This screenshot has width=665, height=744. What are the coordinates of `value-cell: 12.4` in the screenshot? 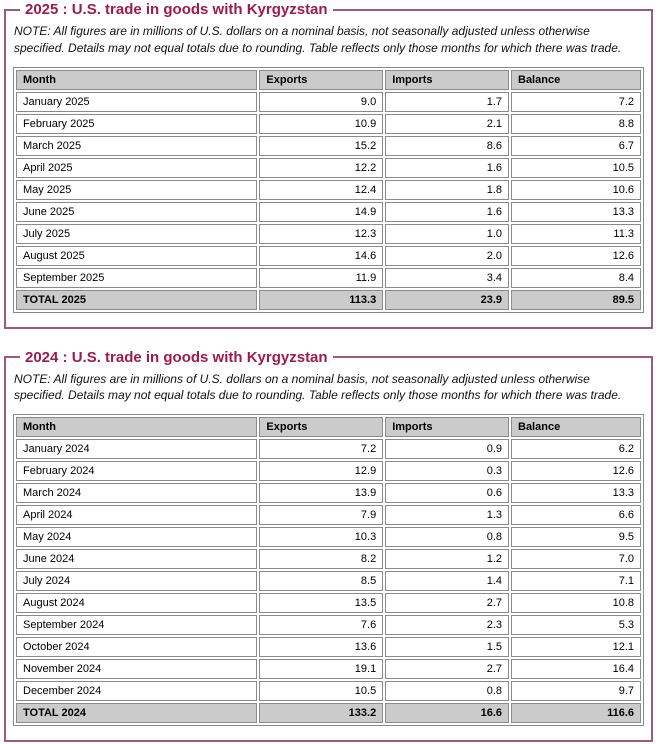 It's located at (321, 189).